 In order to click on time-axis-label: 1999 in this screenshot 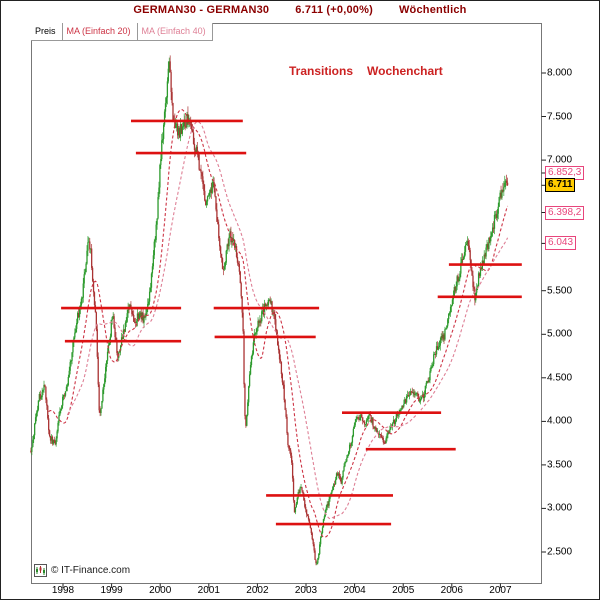, I will do `click(111, 590)`.